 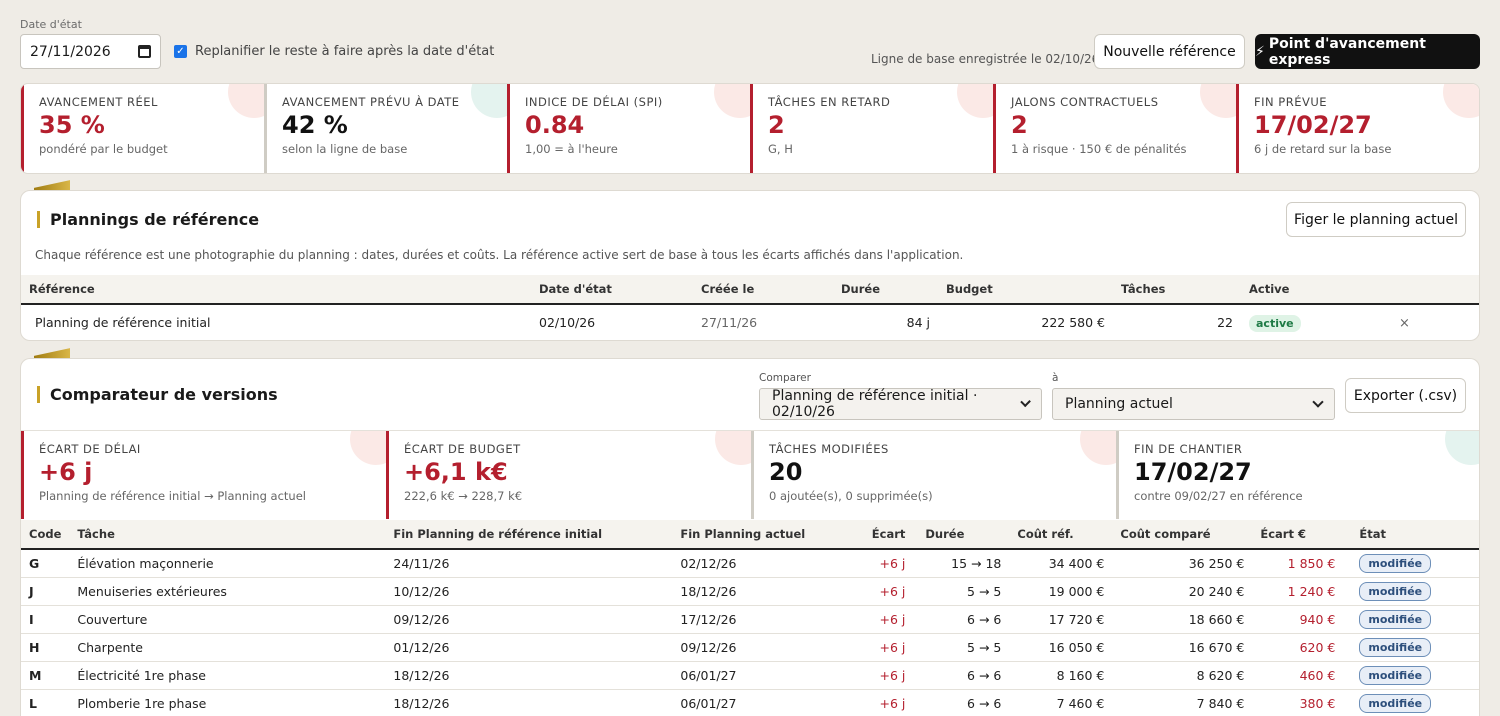 What do you see at coordinates (144, 51) in the screenshot?
I see `calendar-icon` at bounding box center [144, 51].